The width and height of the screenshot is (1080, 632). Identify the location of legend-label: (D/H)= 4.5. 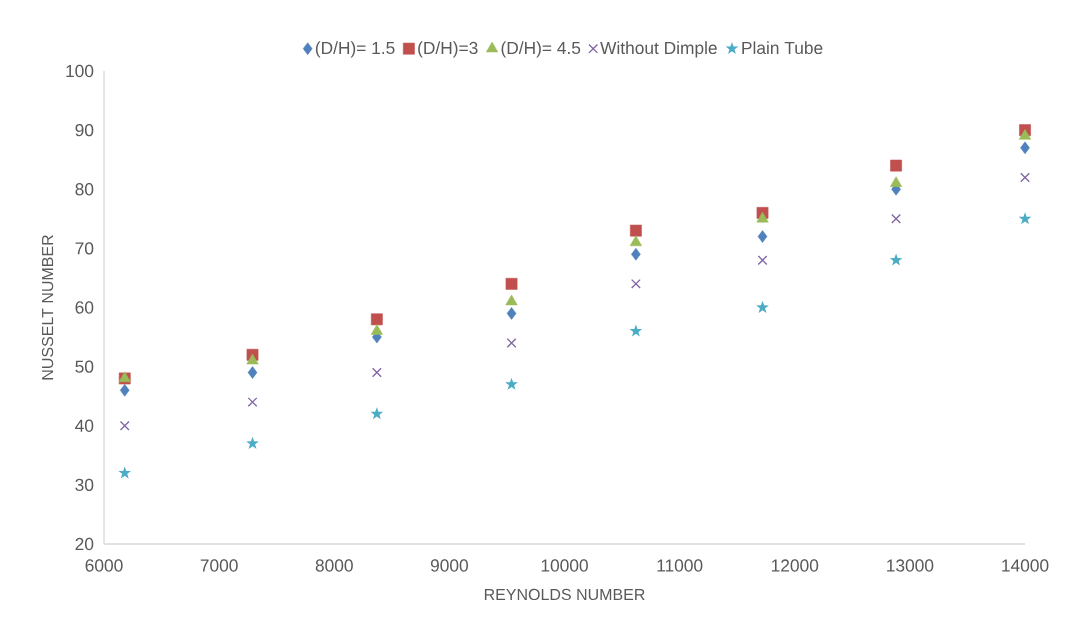
(541, 49).